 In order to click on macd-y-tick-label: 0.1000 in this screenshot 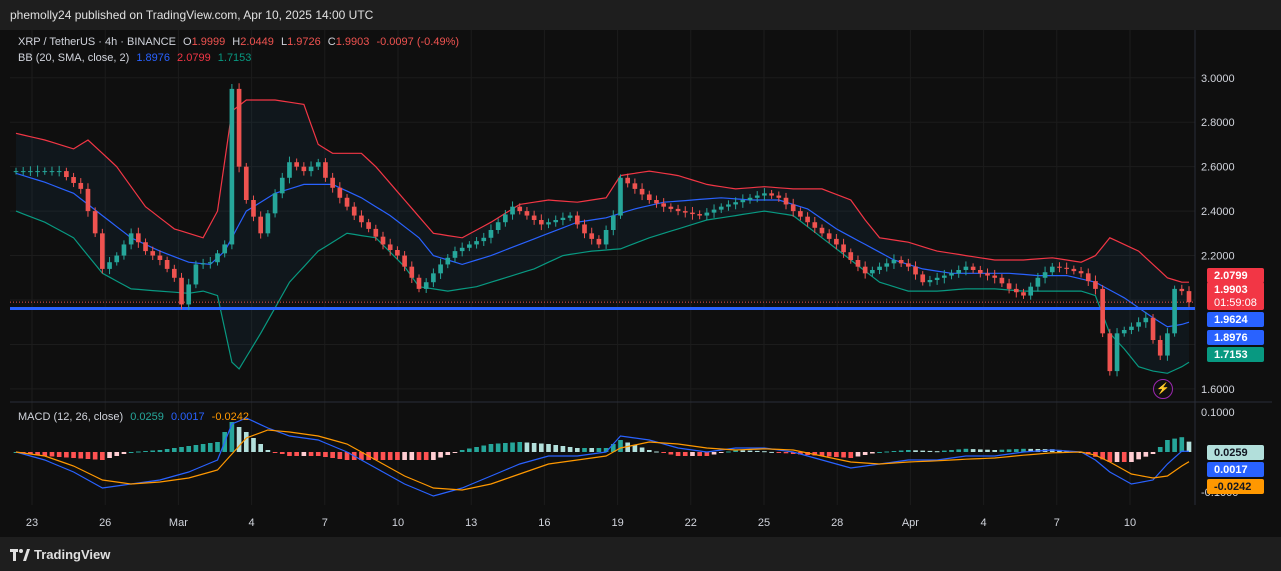, I will do `click(1218, 413)`.